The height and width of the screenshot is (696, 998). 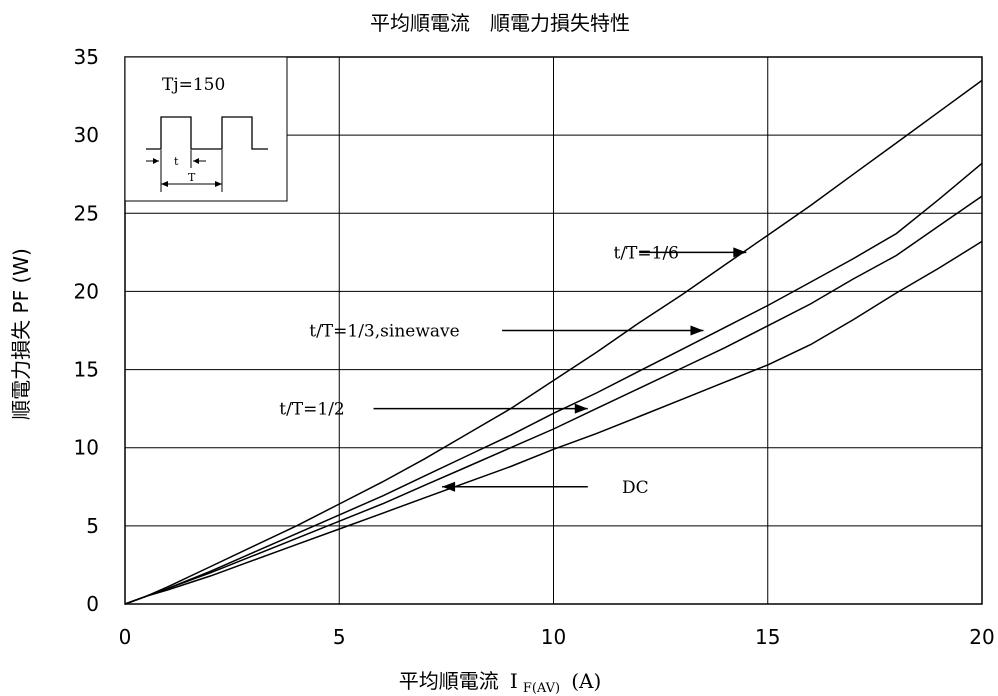 I want to click on y-tick-label: 20, so click(x=86, y=291).